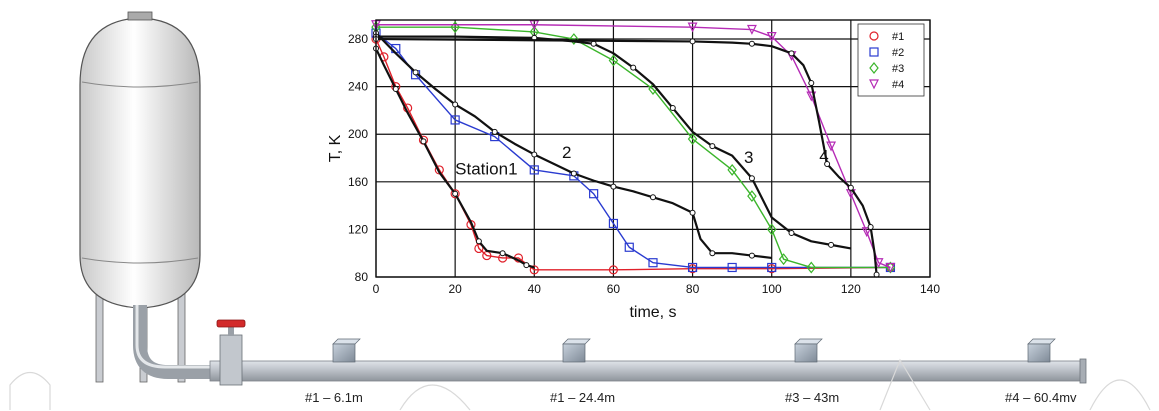 This screenshot has width=1159, height=411. I want to click on legend-box, so click(891, 60).